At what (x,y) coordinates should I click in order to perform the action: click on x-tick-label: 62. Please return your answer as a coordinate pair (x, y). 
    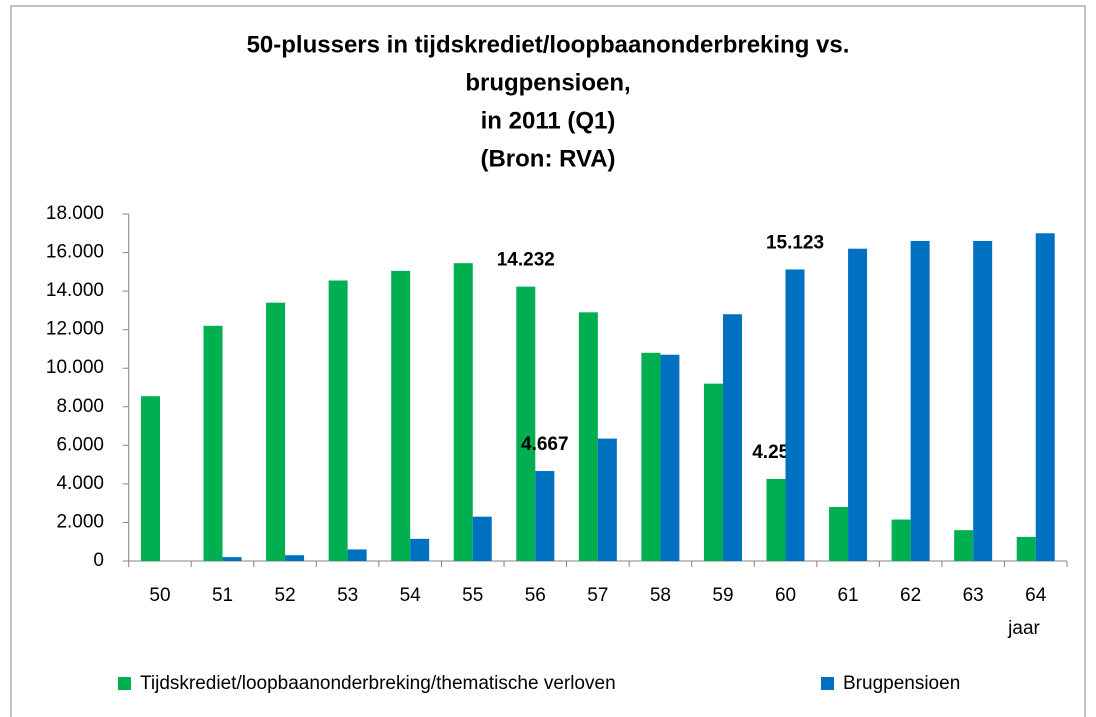
    Looking at the image, I should click on (910, 595).